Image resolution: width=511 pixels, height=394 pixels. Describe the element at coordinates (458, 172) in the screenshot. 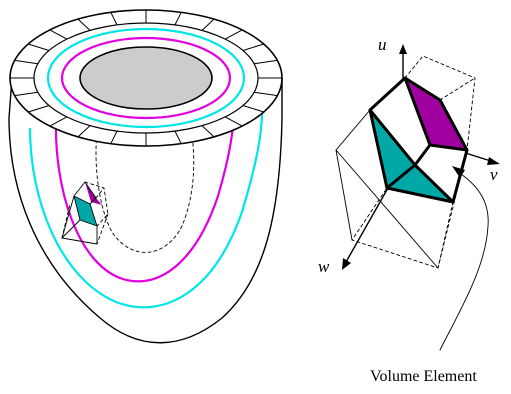

I see `caption-pointer-arrowhead` at that location.